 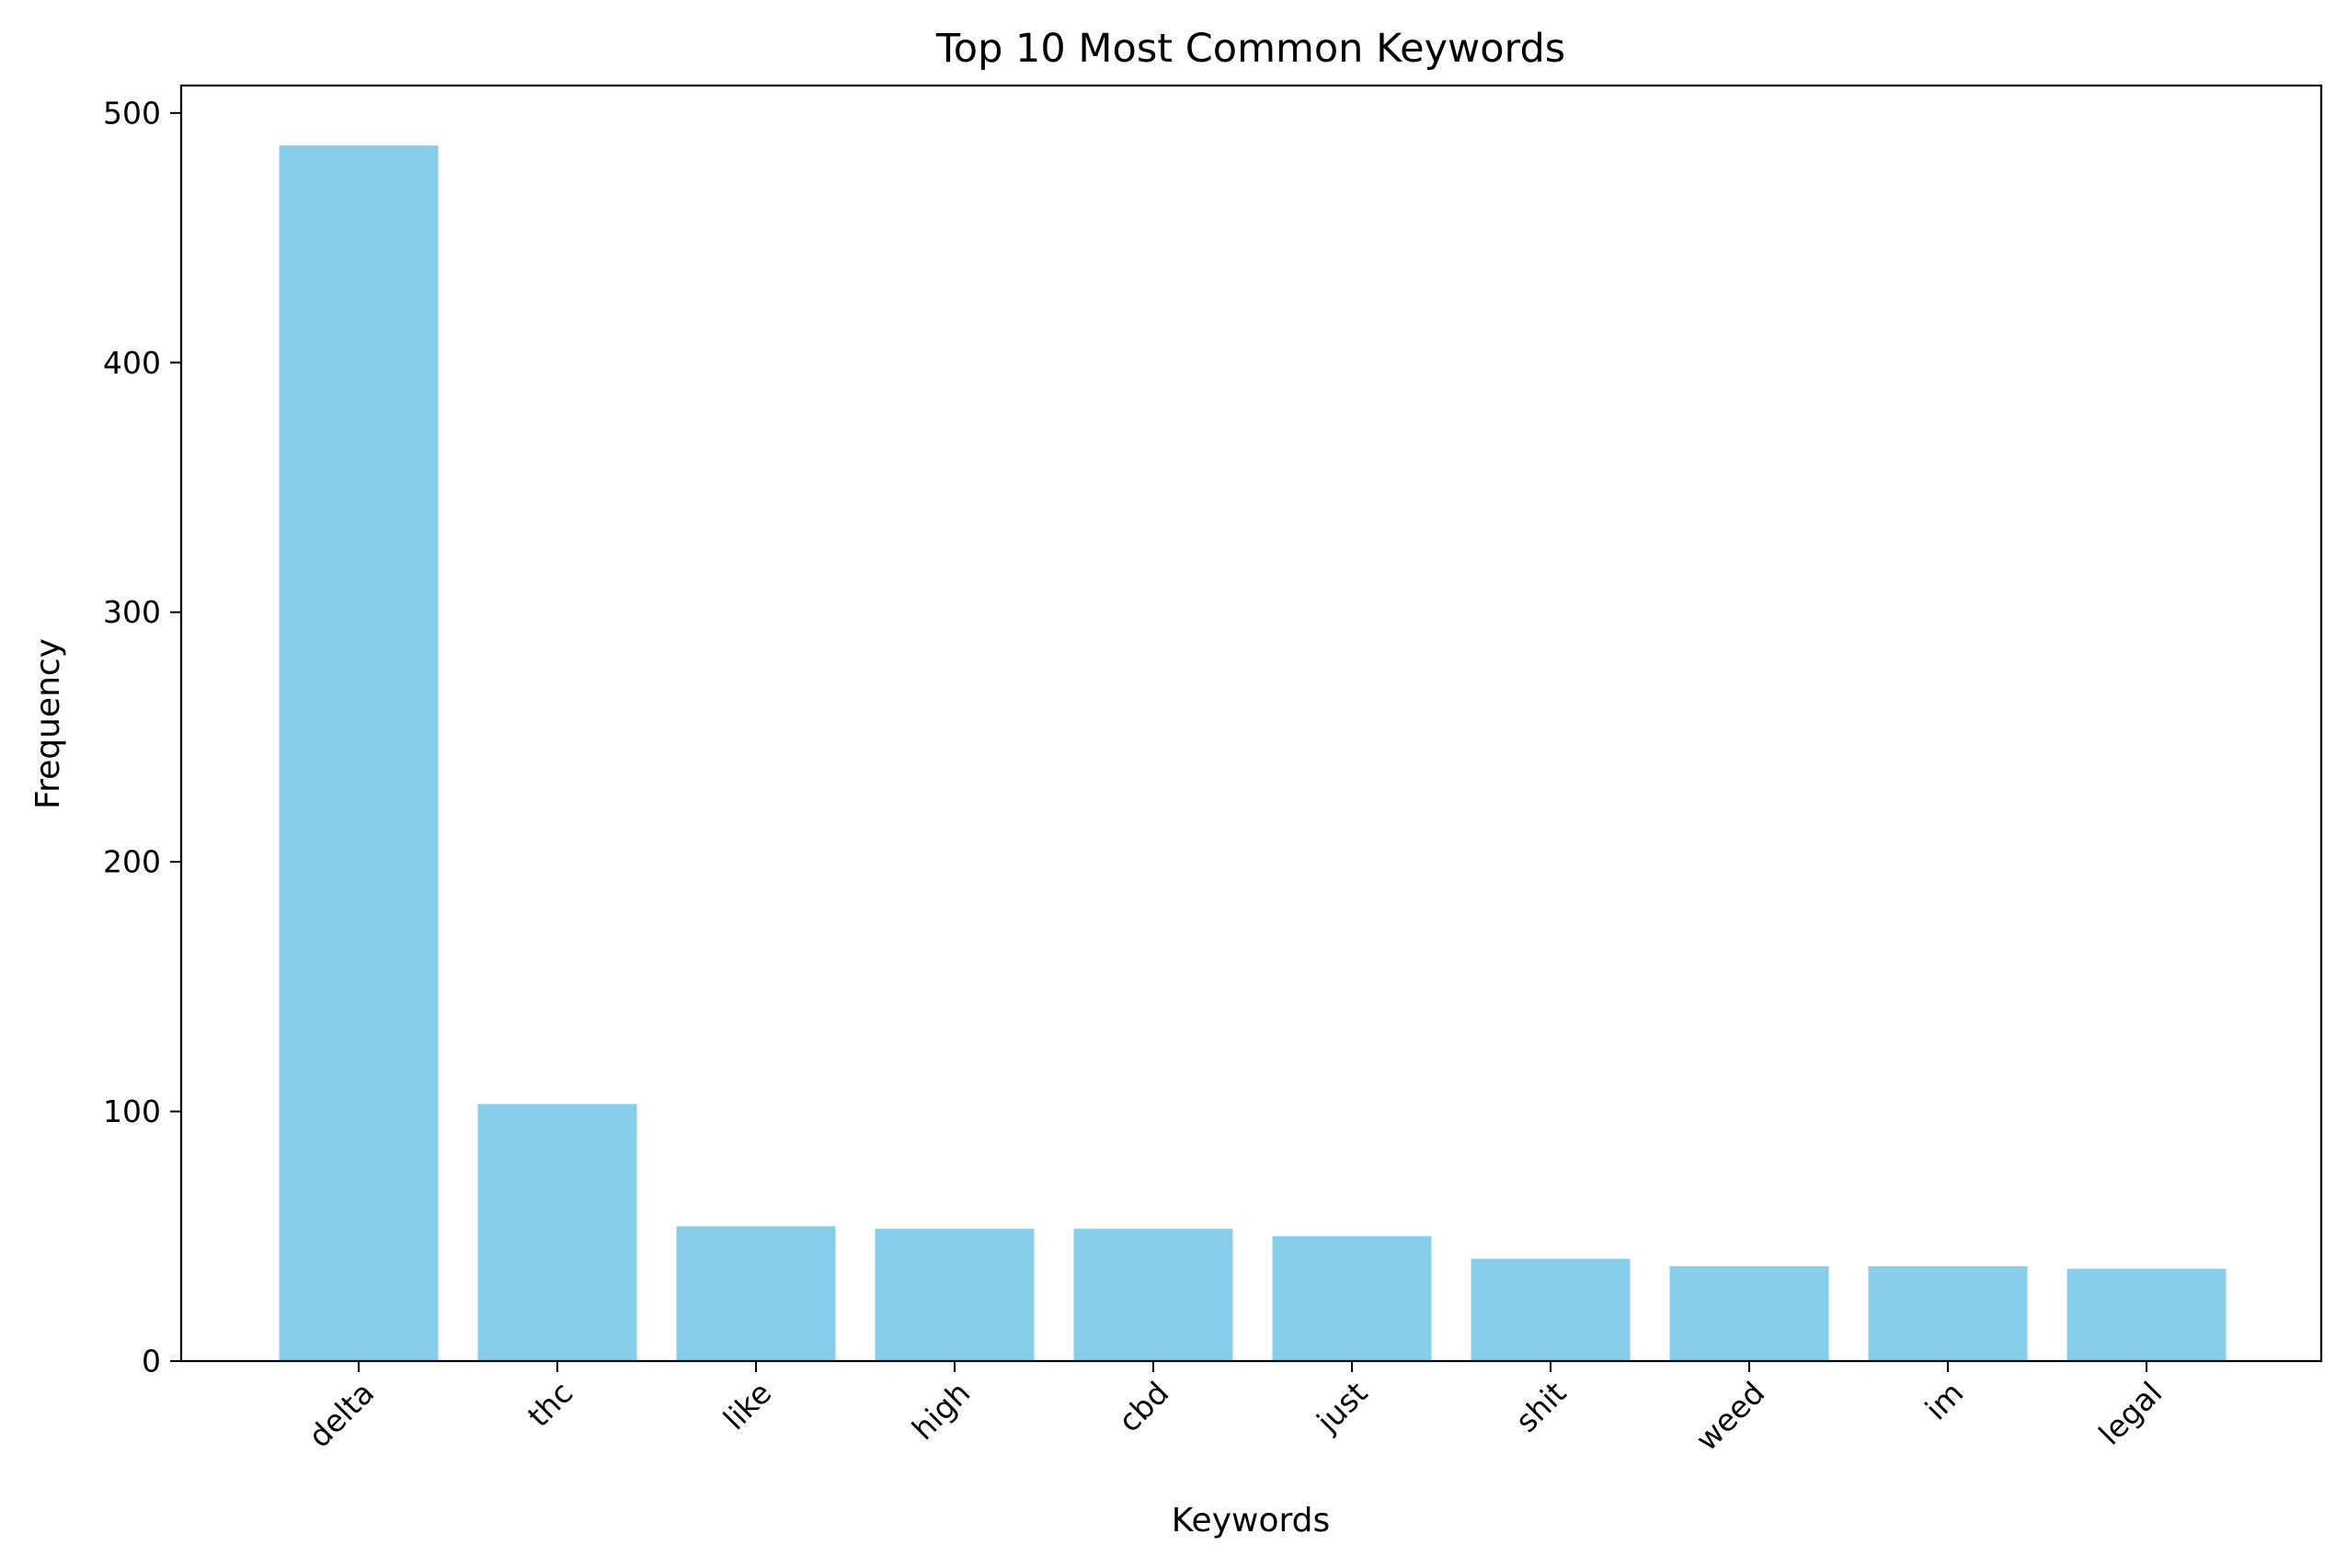 What do you see at coordinates (1749, 1313) in the screenshot?
I see `bar-weed` at bounding box center [1749, 1313].